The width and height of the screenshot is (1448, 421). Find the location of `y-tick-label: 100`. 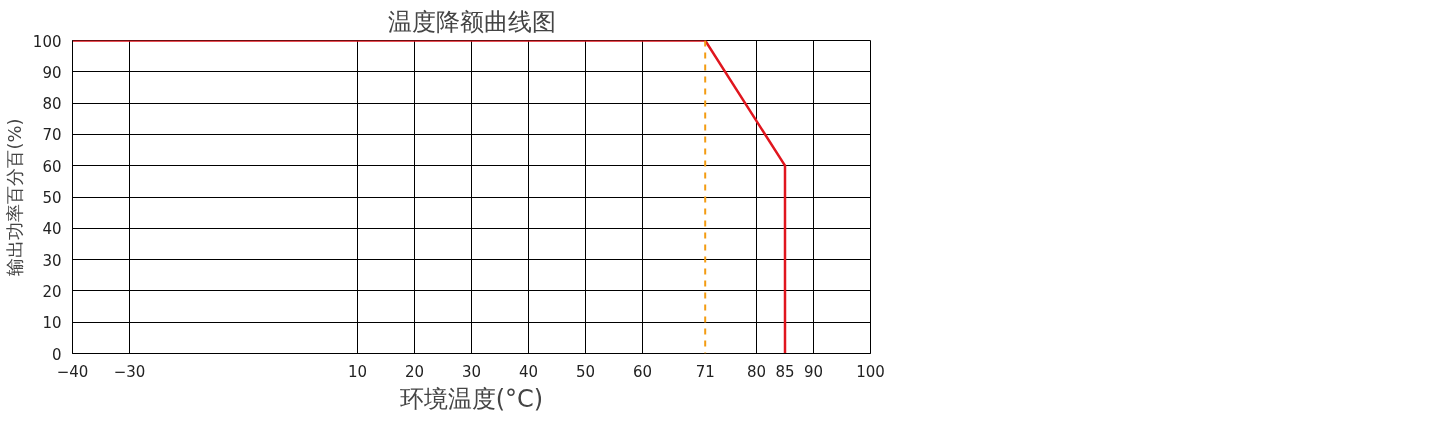

y-tick-label: 100 is located at coordinates (47, 41).